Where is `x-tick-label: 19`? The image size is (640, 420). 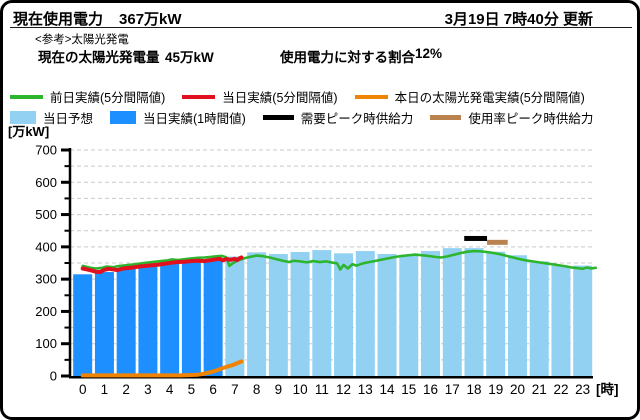 x-tick-label: 19 is located at coordinates (495, 389).